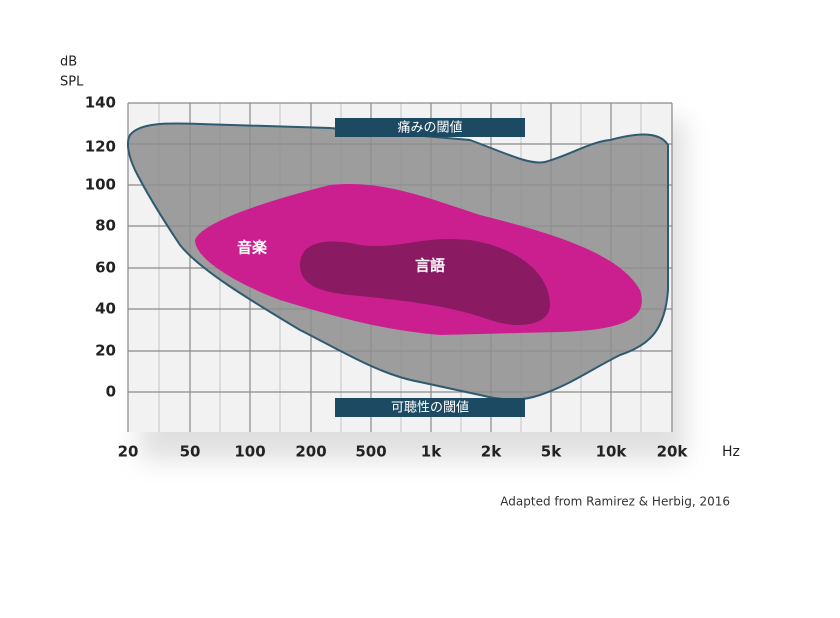  I want to click on y-unit: dB, so click(68, 62).